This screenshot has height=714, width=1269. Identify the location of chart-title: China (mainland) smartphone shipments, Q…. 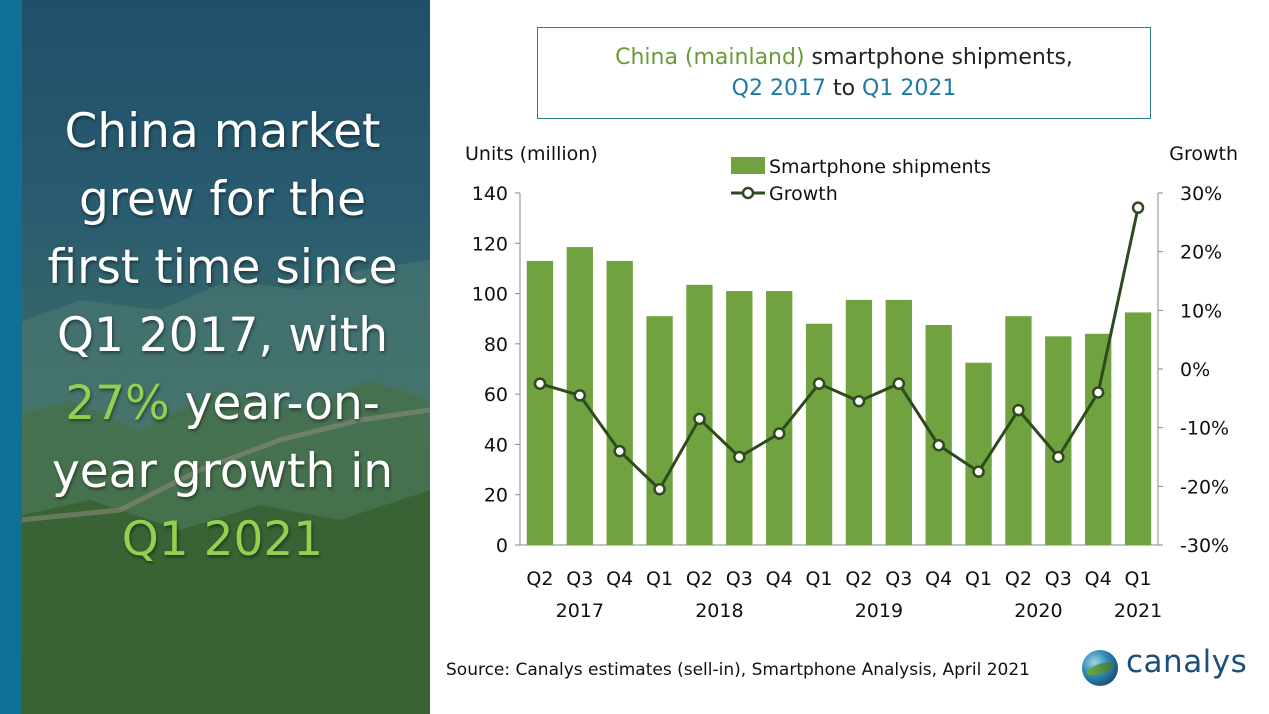
(844, 73).